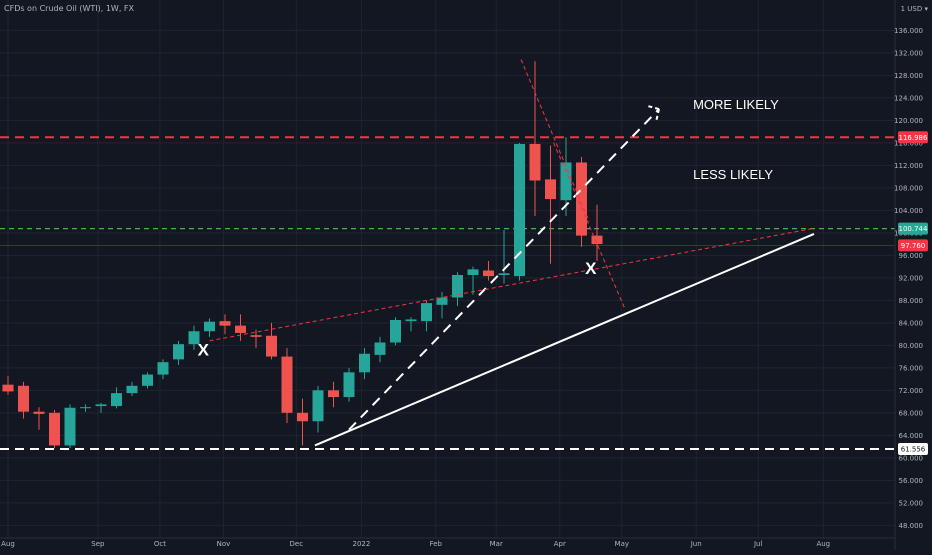 The image size is (932, 555). I want to click on price-tick-label: 60.000, so click(911, 458).